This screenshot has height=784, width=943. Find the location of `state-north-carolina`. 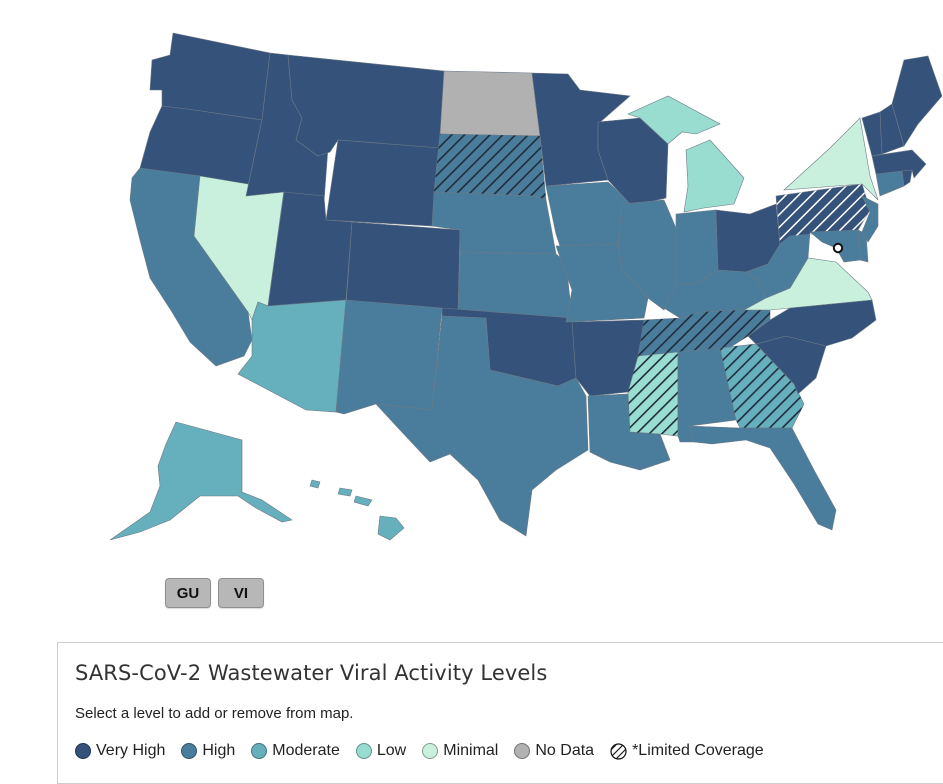

state-north-carolina is located at coordinates (812, 323).